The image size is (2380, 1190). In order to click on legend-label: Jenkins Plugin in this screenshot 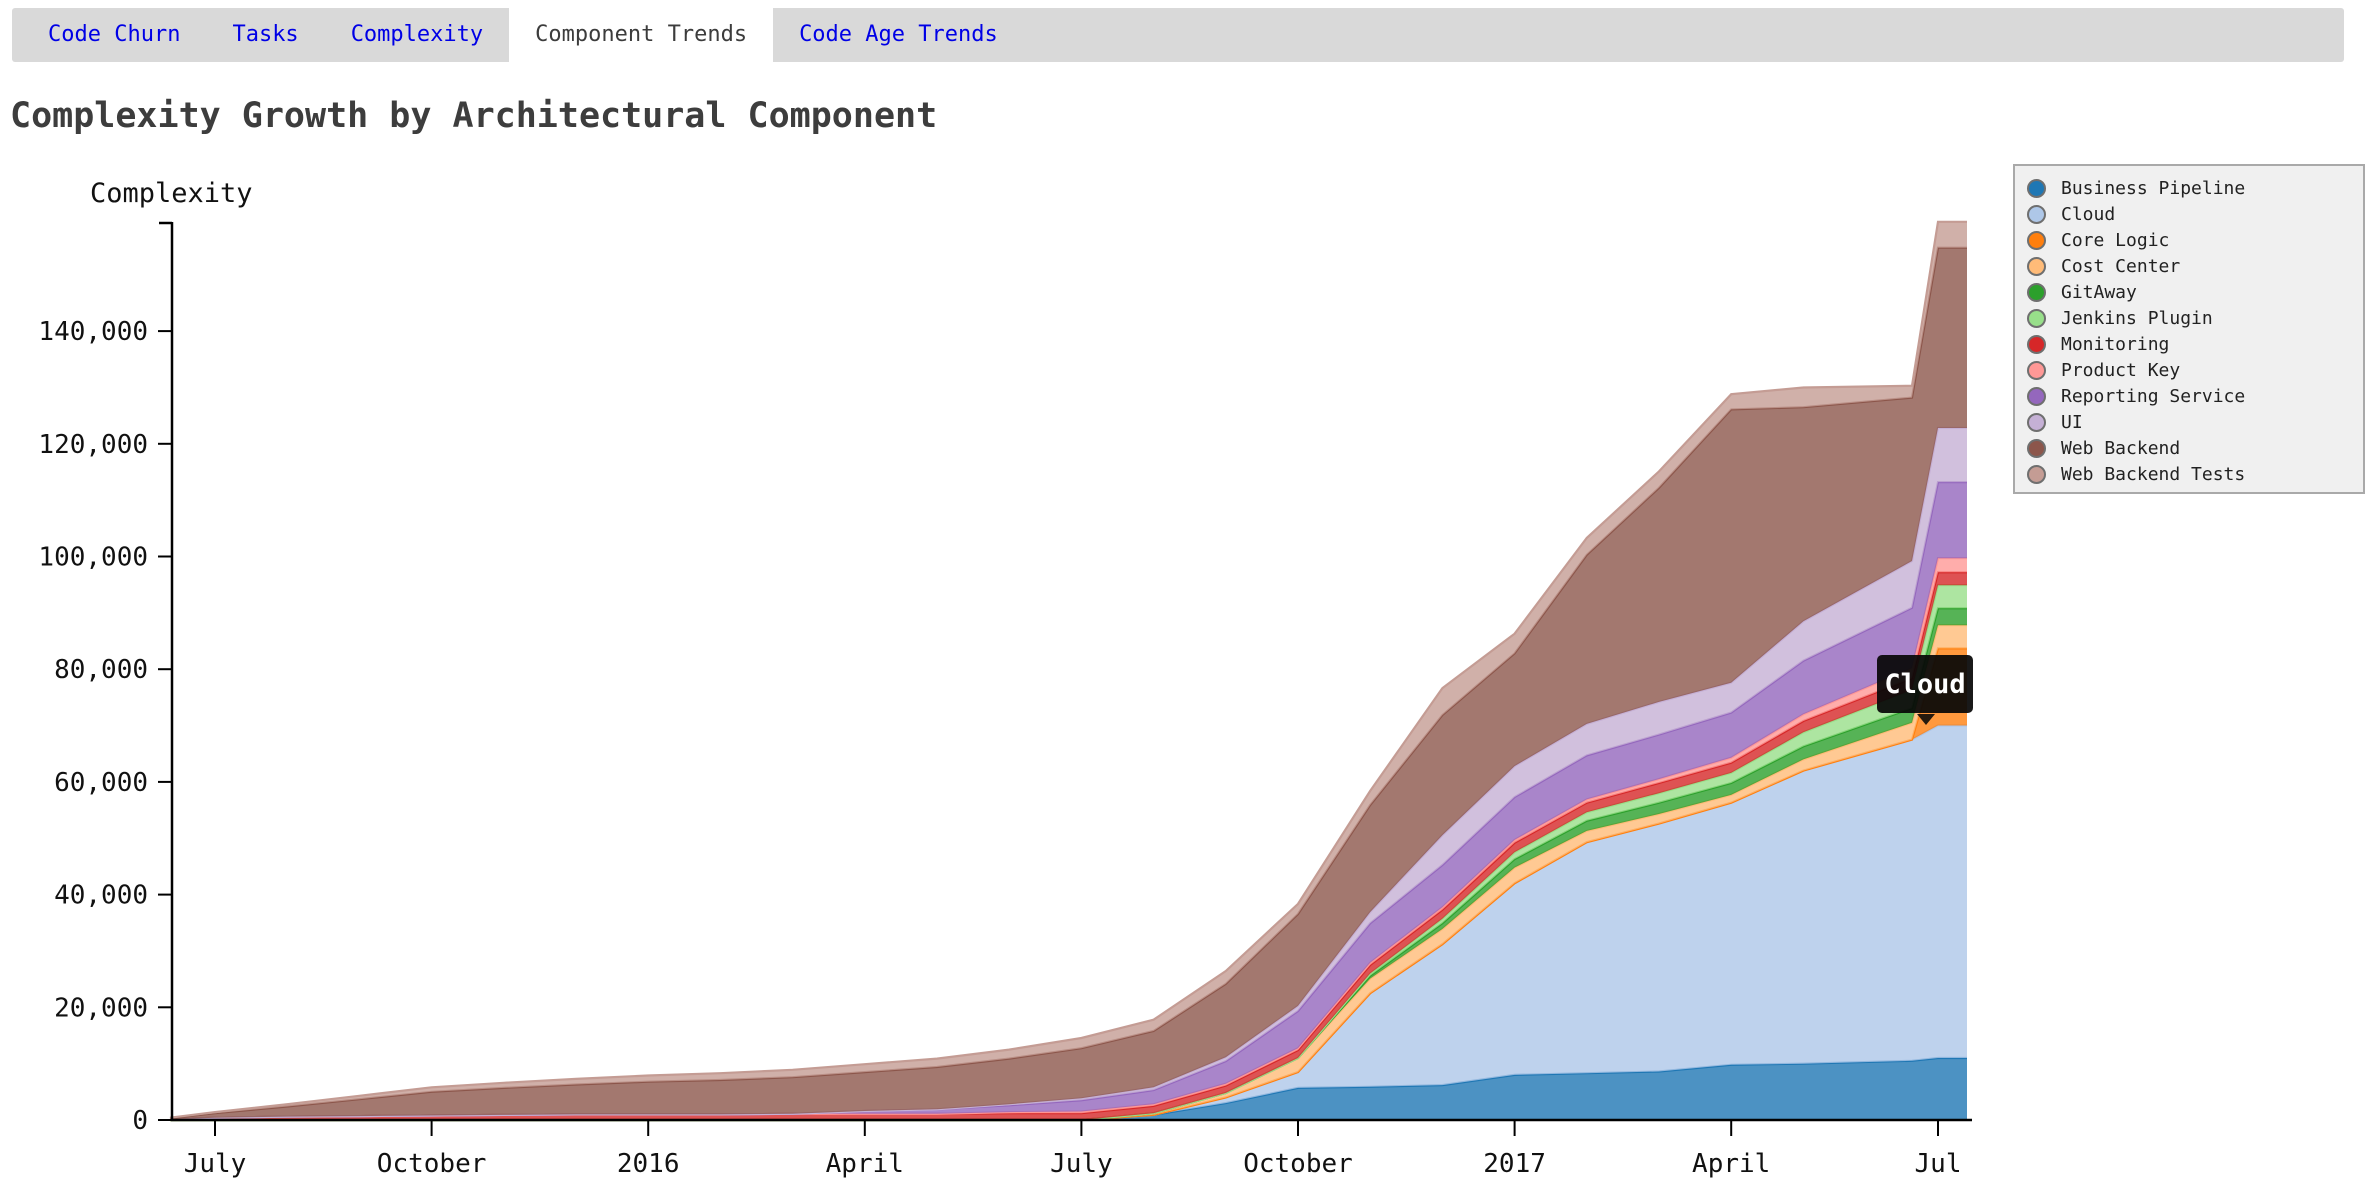, I will do `click(2137, 318)`.